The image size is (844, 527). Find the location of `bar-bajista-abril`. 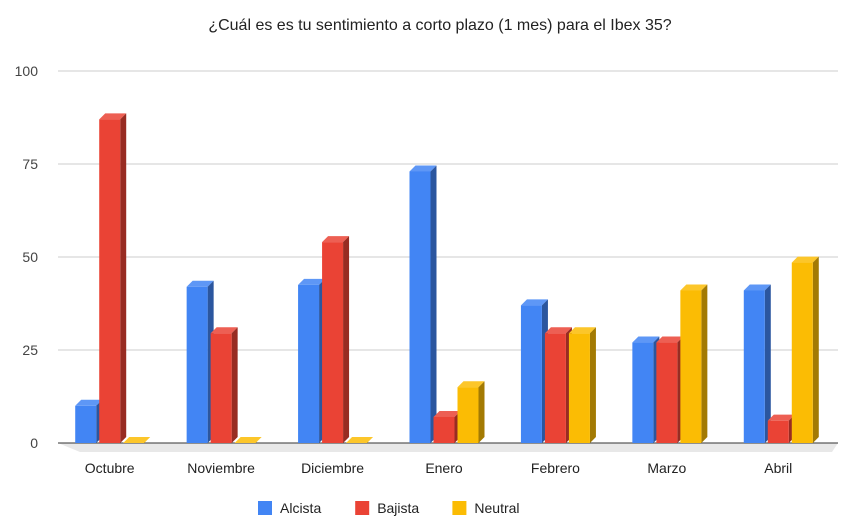

bar-bajista-abril is located at coordinates (781, 428).